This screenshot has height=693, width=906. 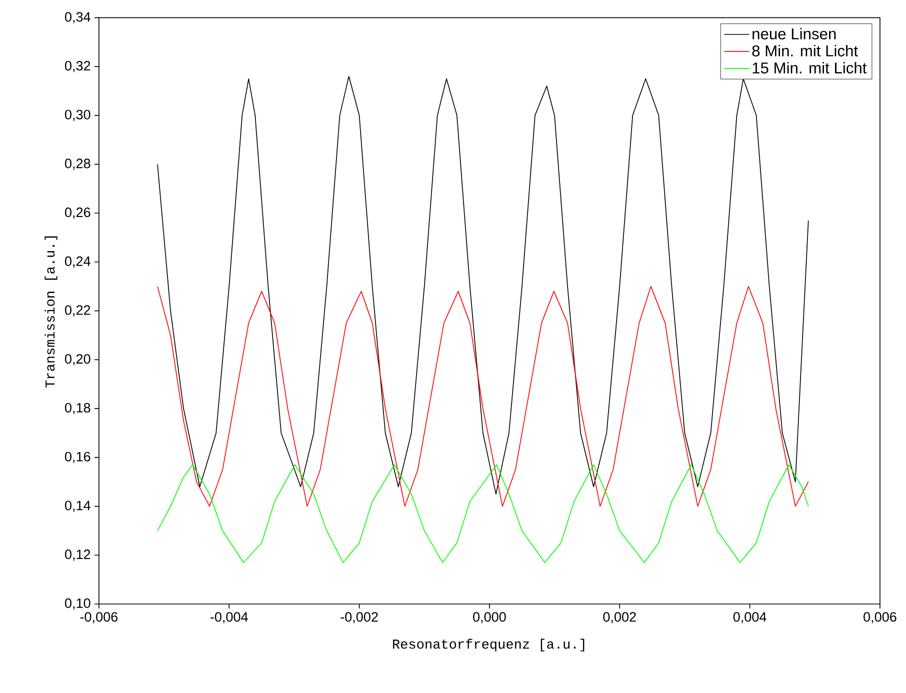 What do you see at coordinates (619, 618) in the screenshot?
I see `x-tick-label: 0,002` at bounding box center [619, 618].